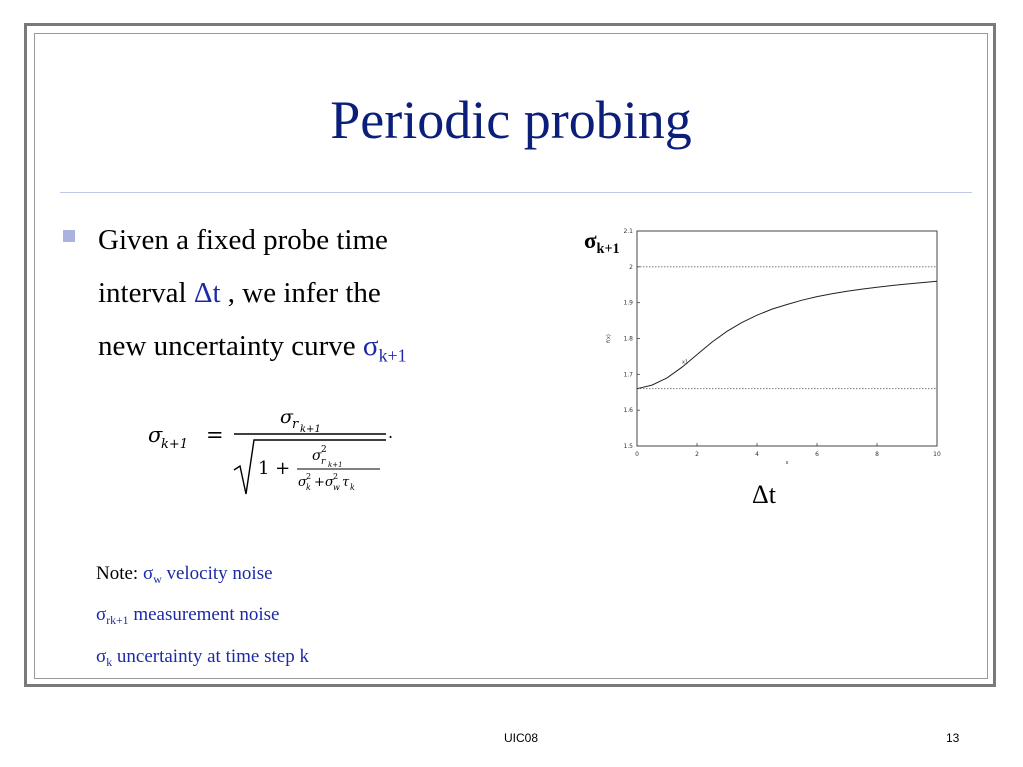  Describe the element at coordinates (521, 738) in the screenshot. I see `footer-label: UIC08` at that location.